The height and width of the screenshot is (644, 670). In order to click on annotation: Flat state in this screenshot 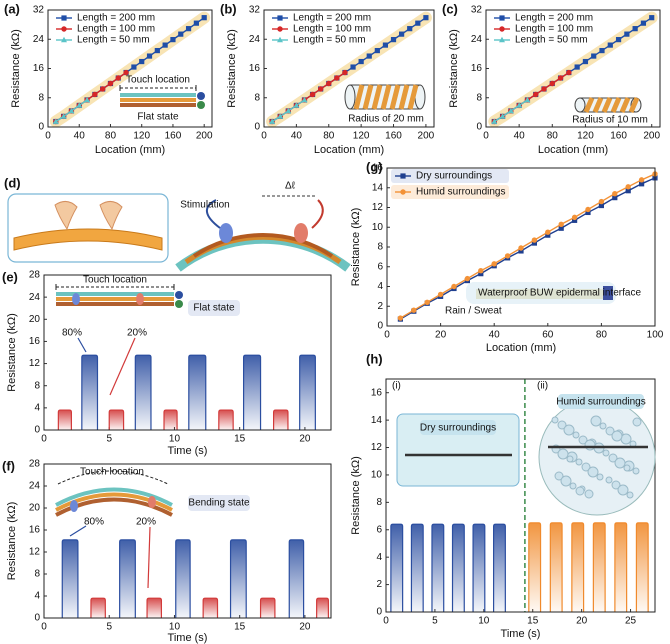, I will do `click(158, 117)`.